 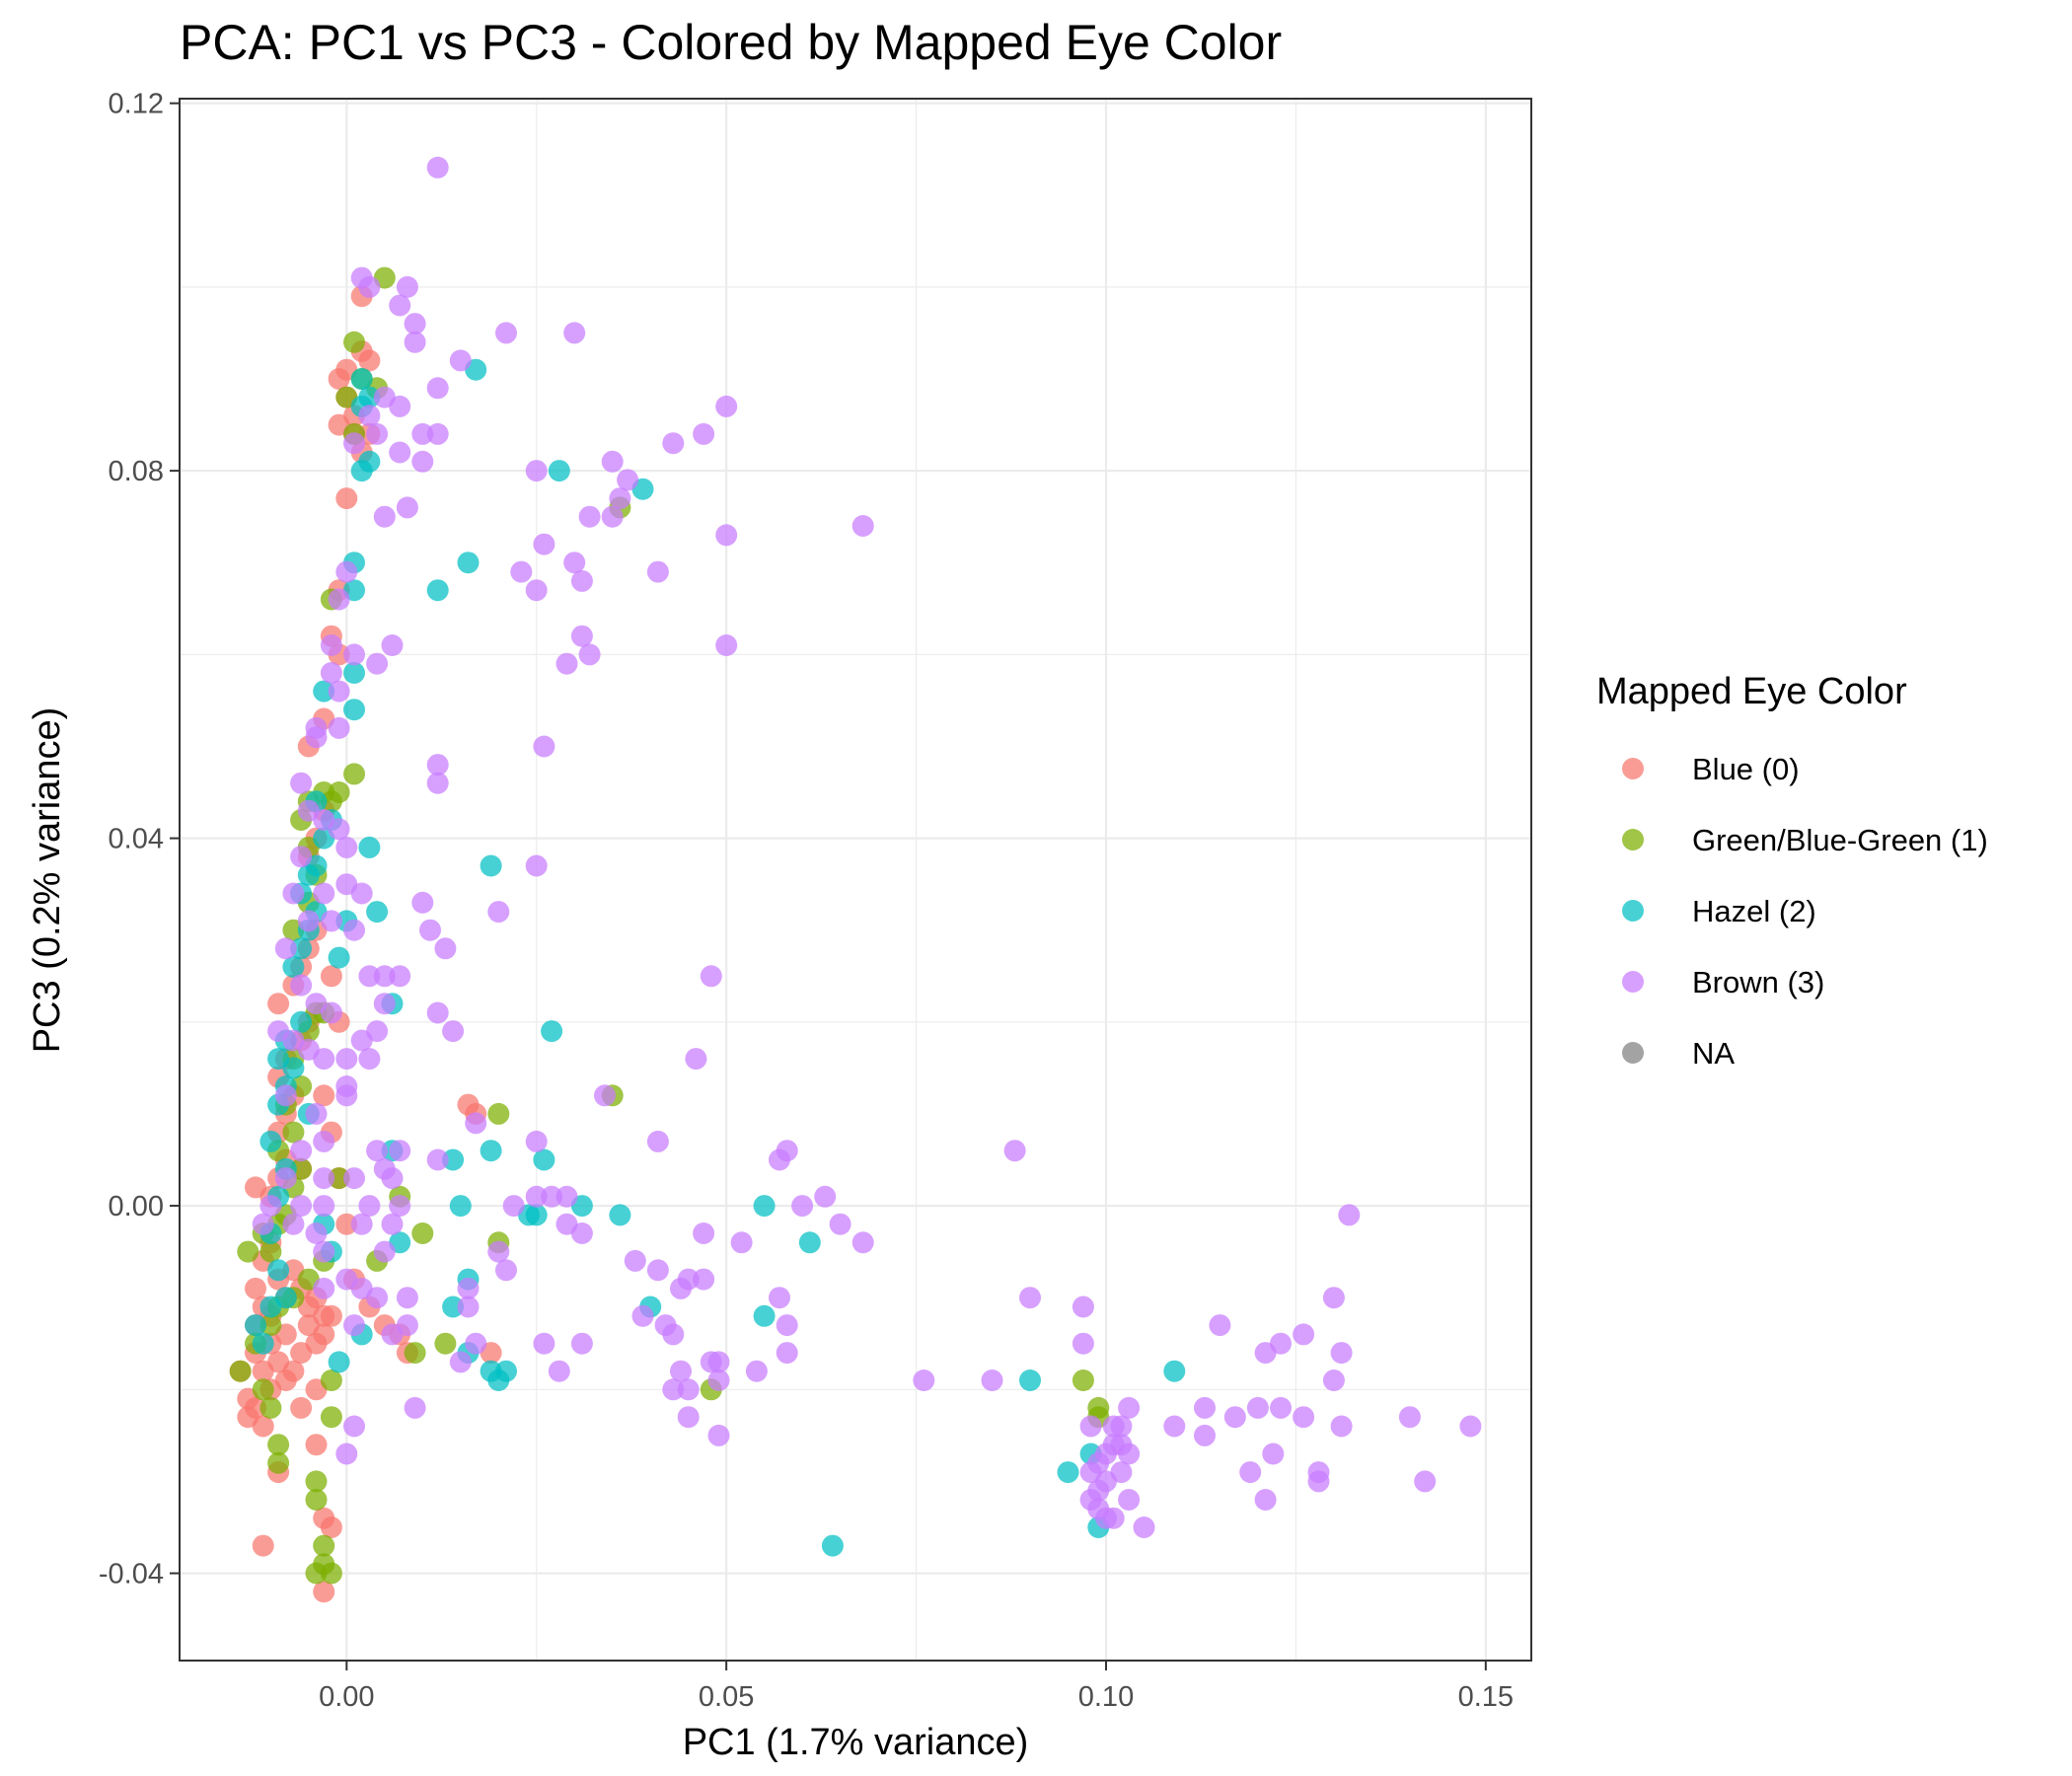 I want to click on legend-entry: NA, so click(x=1679, y=1054).